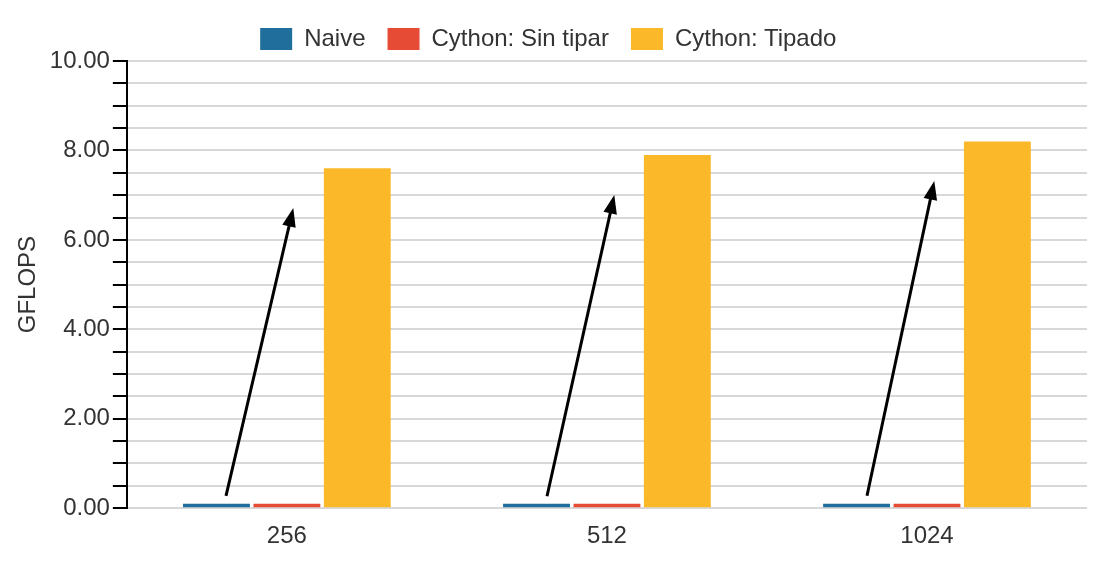 This screenshot has height=575, width=1097. Describe the element at coordinates (755, 37) in the screenshot. I see `legend-label: Cython: Tipado` at that location.